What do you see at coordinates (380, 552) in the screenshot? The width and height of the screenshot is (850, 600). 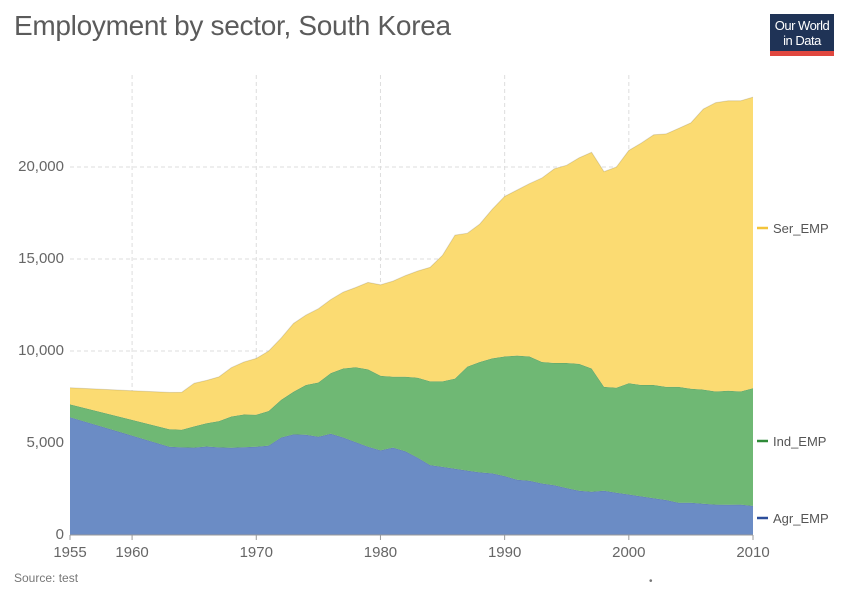 I see `x-tick-label: 1980` at bounding box center [380, 552].